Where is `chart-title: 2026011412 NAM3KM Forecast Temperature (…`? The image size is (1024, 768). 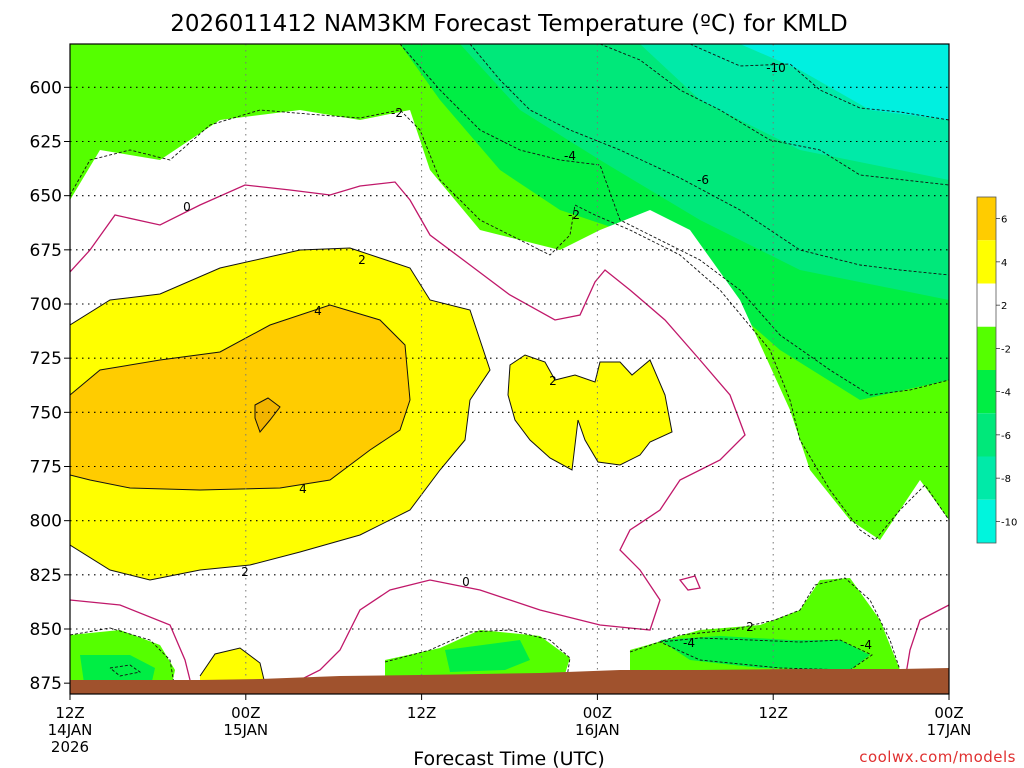
chart-title: 2026011412 NAM3KM Forecast Temperature (… is located at coordinates (508, 24).